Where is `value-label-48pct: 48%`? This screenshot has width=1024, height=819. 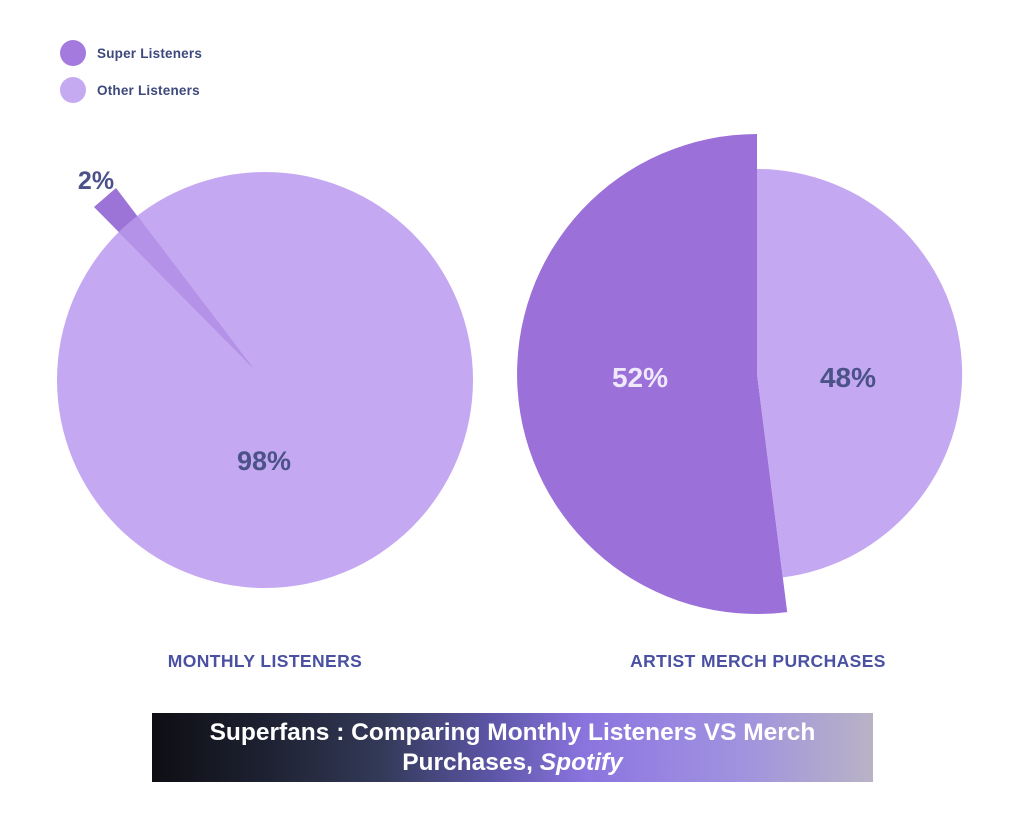
value-label-48pct: 48% is located at coordinates (848, 377).